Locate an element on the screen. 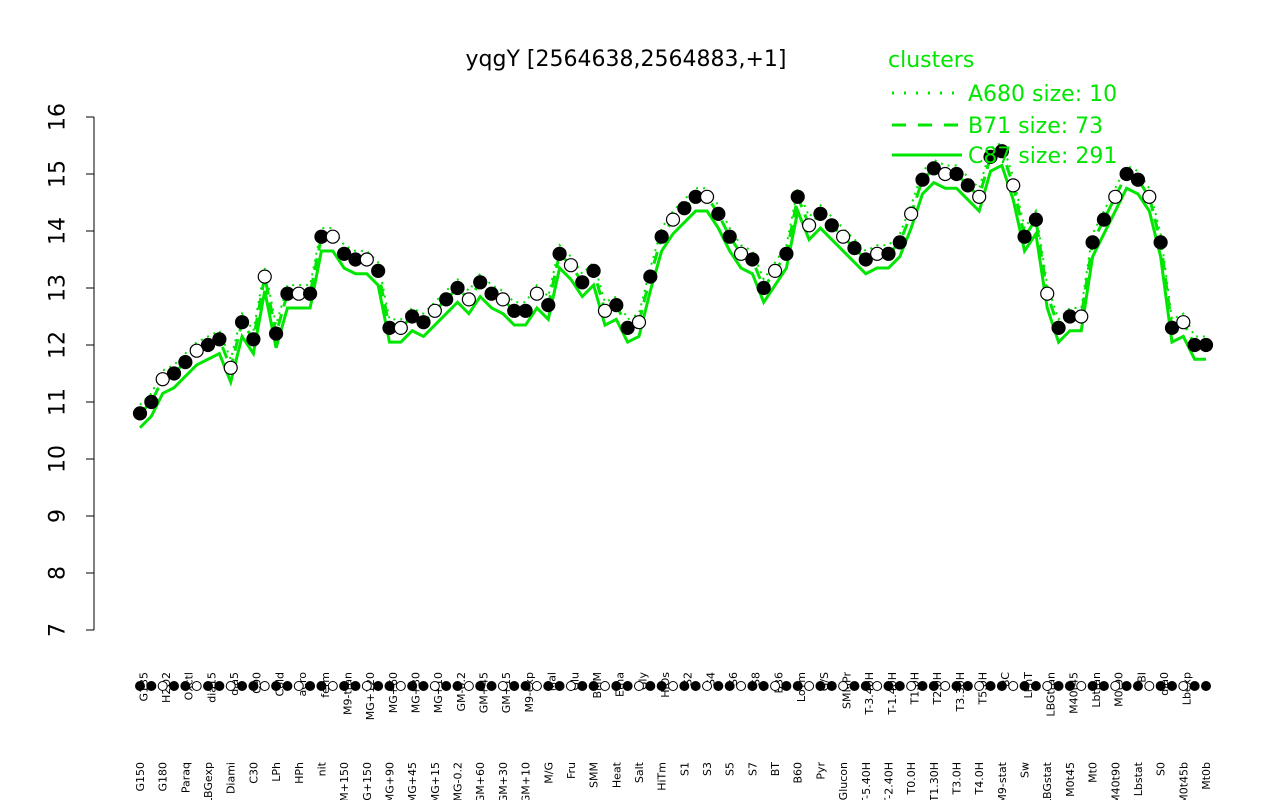 This screenshot has height=800, width=1280. x-tick-label: HPh is located at coordinates (299, 773).